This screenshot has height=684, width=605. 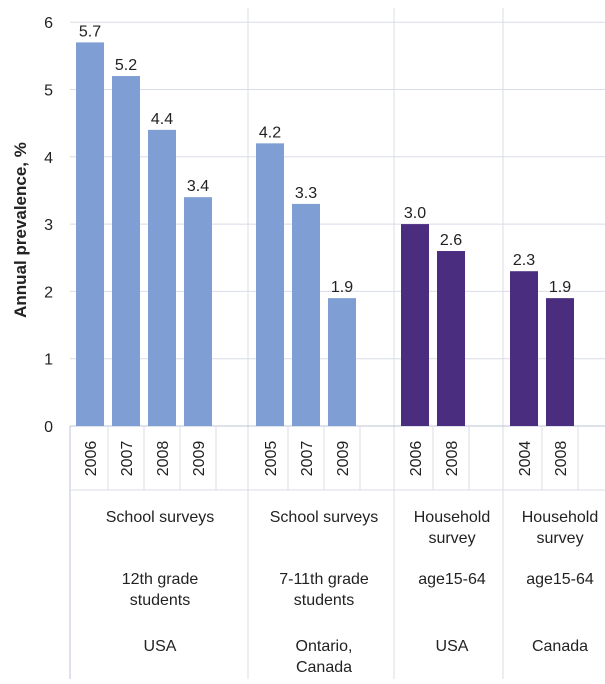 I want to click on y-tick-label: 0, so click(x=48, y=427).